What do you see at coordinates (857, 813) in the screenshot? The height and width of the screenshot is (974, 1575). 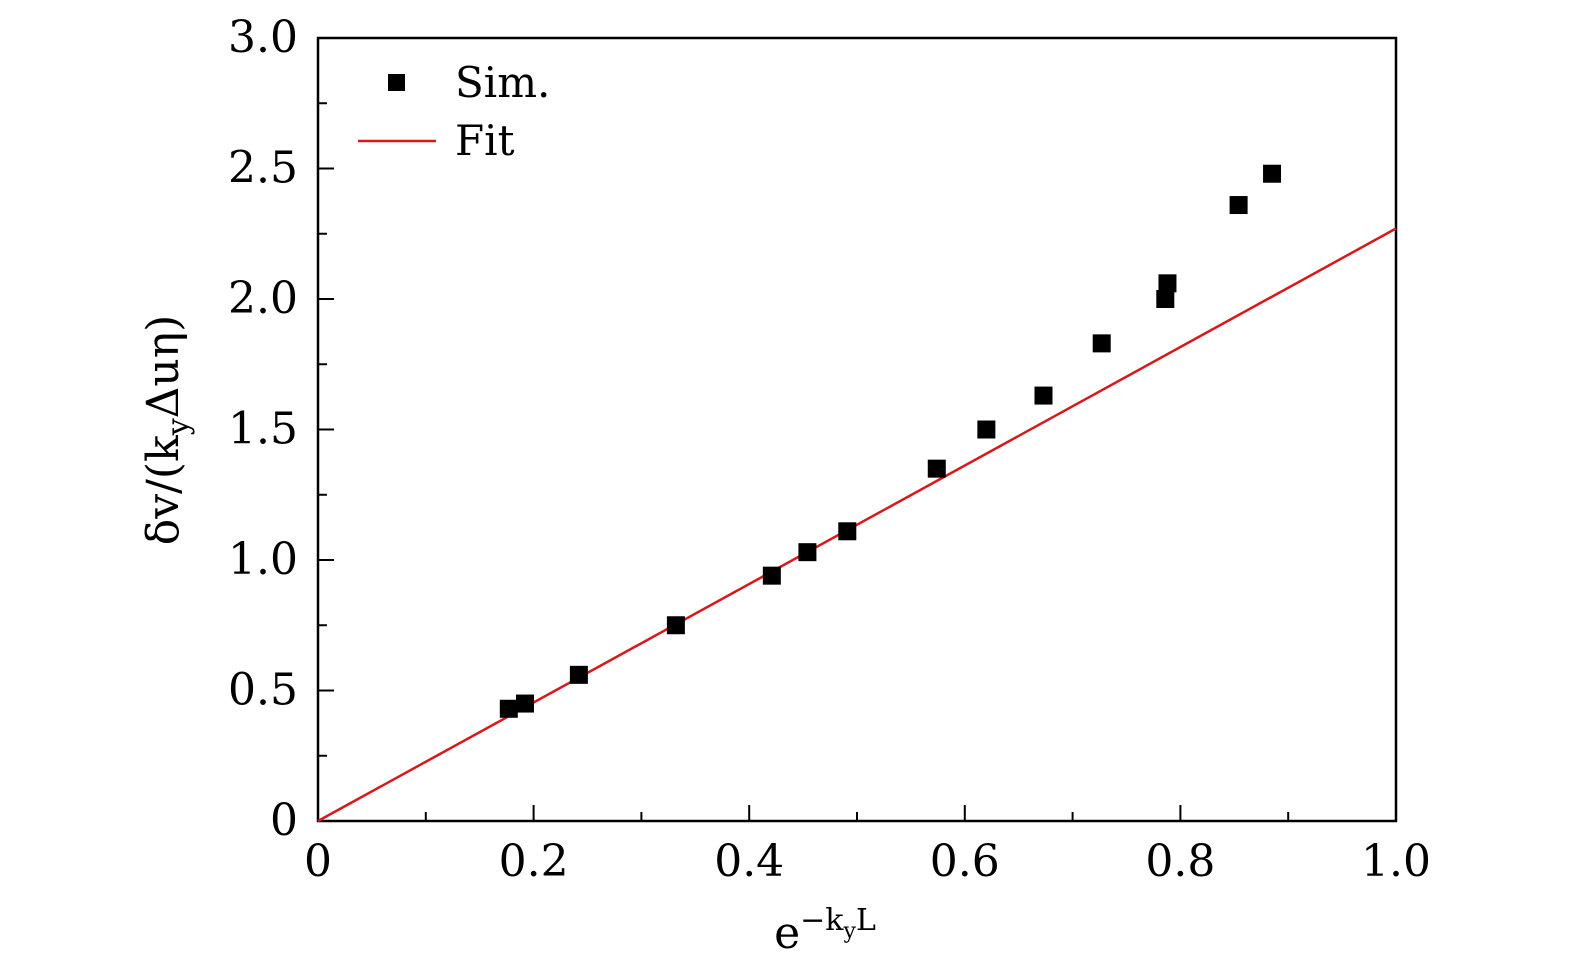 I see `x-axis-ticks` at bounding box center [857, 813].